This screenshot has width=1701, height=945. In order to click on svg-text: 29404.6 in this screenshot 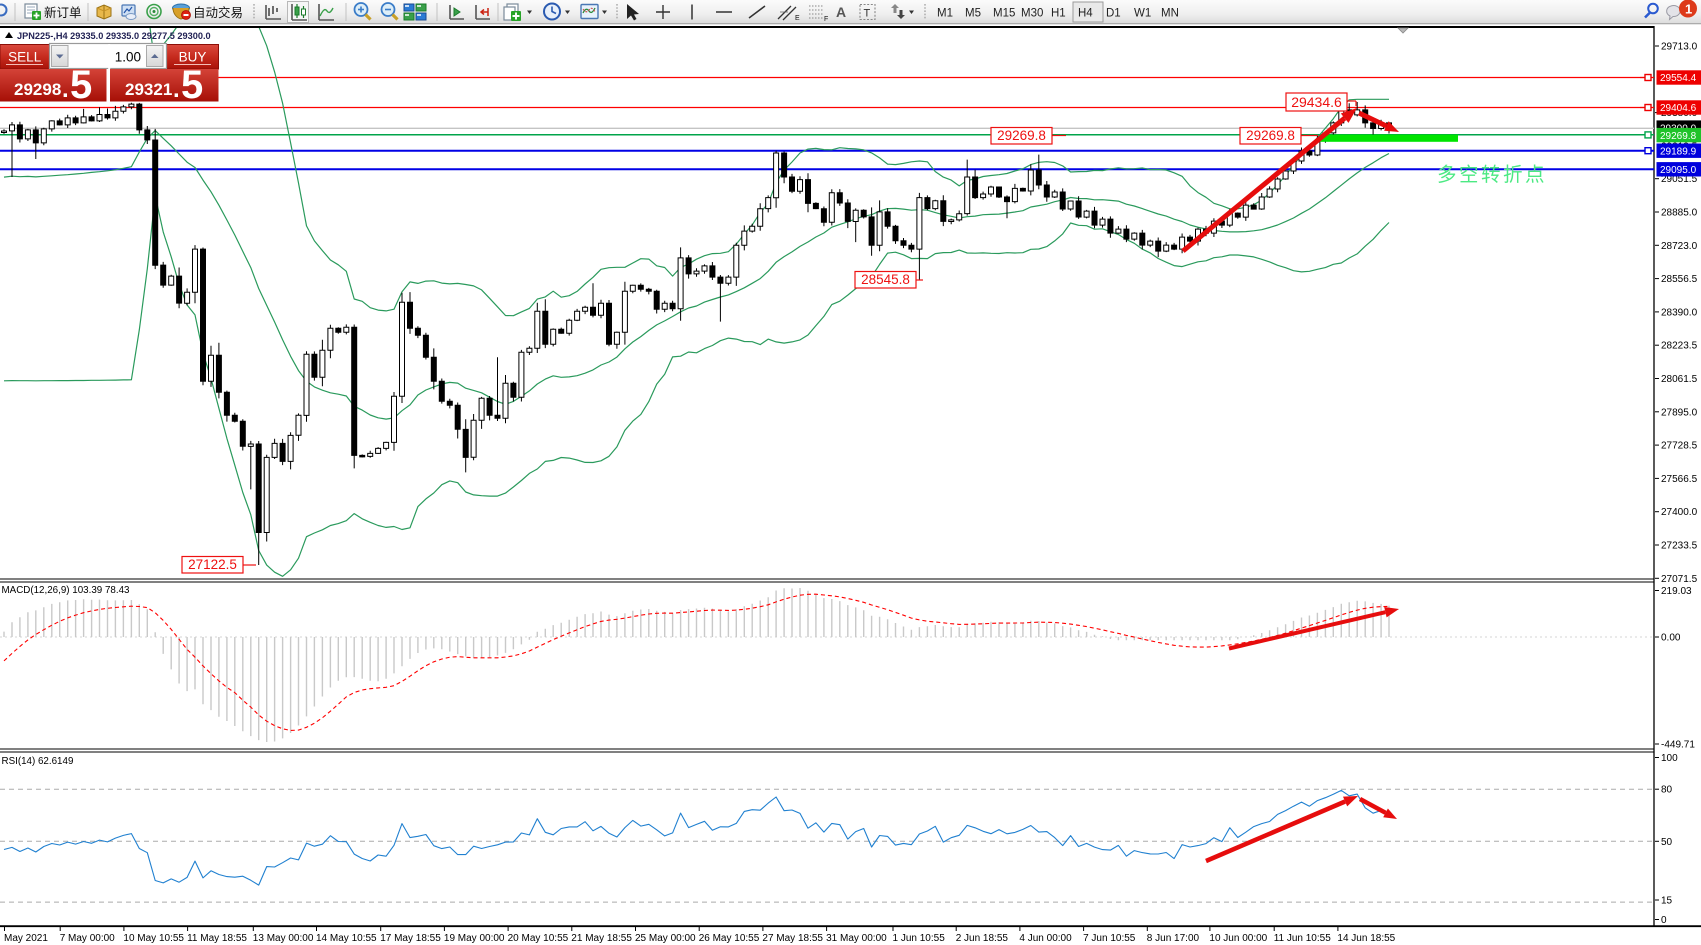, I will do `click(1678, 108)`.